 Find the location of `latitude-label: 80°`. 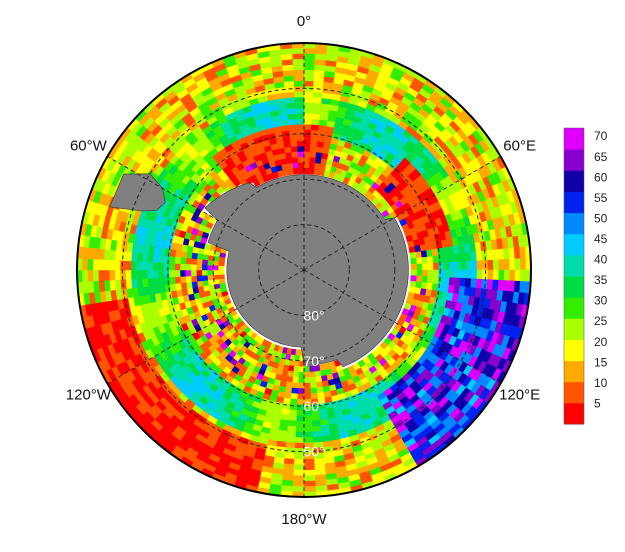

latitude-label: 80° is located at coordinates (313, 315).